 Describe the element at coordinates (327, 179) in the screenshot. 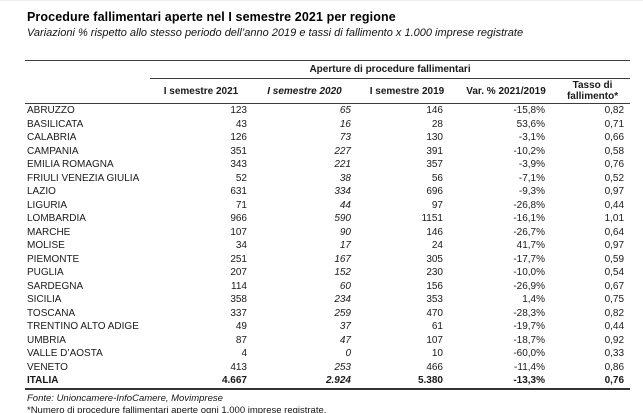

I see `table-row: FRIULI VENEZIA GIULIA 52 38 56 -7,1% 0,52` at that location.